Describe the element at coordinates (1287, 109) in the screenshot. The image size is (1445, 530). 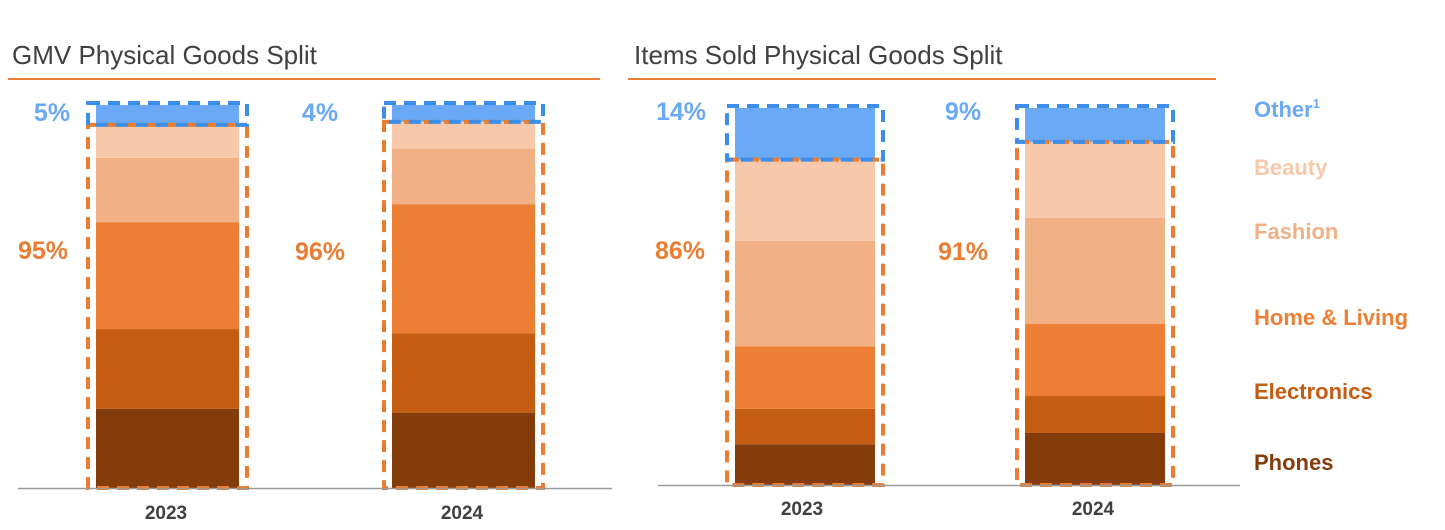
I see `legend-item-other: Other1` at that location.